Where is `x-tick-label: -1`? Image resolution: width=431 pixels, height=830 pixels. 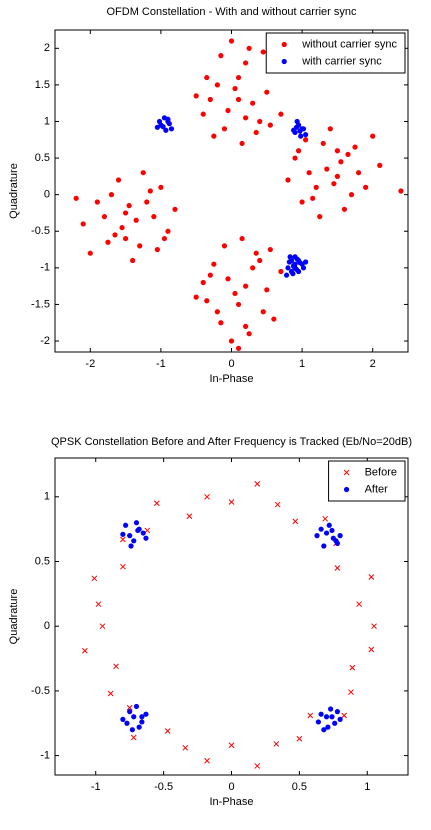
x-tick-label: -1 is located at coordinates (161, 364).